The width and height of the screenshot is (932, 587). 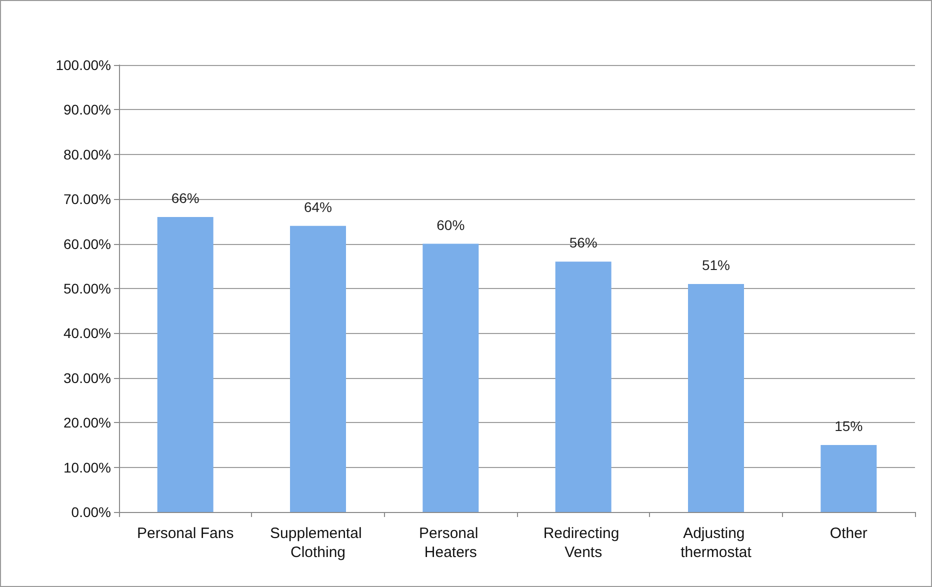 I want to click on data-label: 15%, so click(x=848, y=426).